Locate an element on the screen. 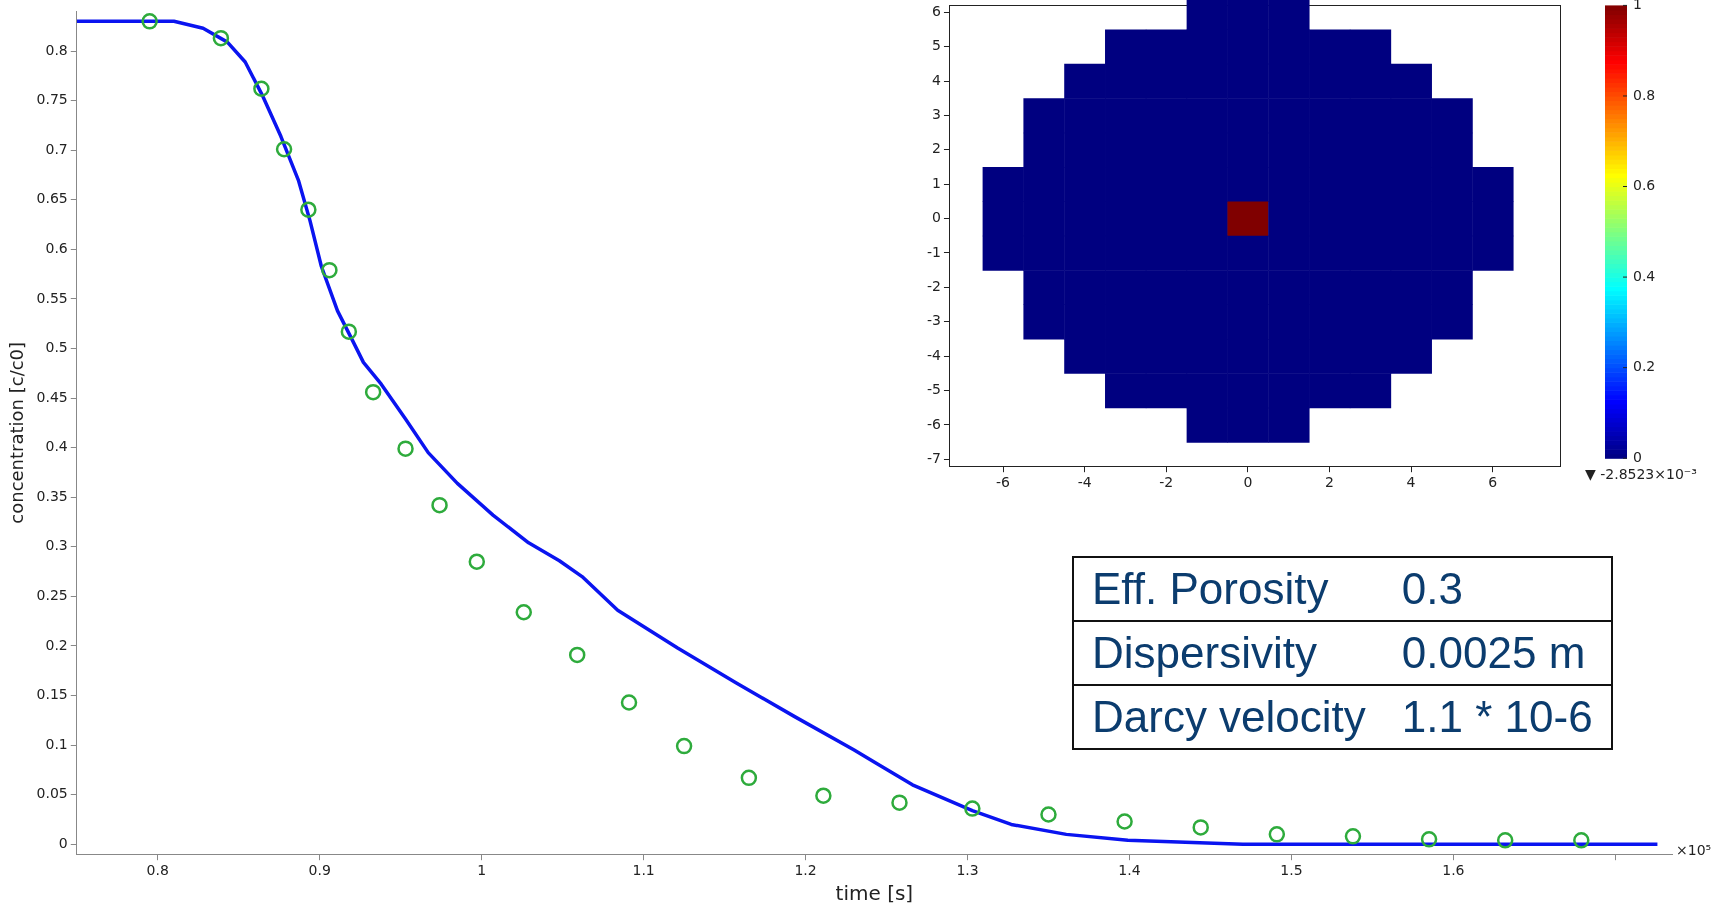 The height and width of the screenshot is (907, 1716). y-tick-label: 0.7 is located at coordinates (56, 148).